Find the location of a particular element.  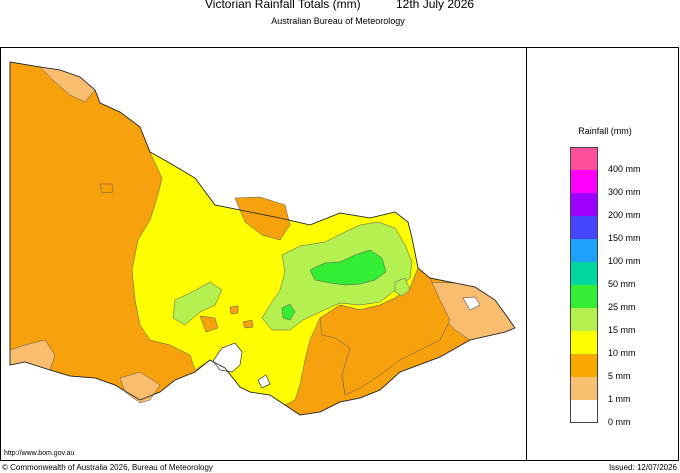

region-orange-central is located at coordinates (209, 324).